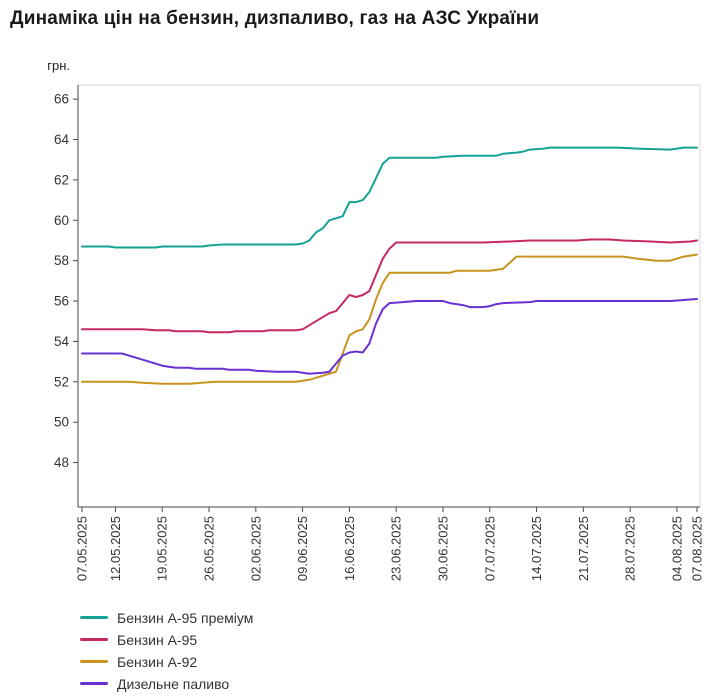  I want to click on svg-text: 28.07.2025, so click(630, 548).